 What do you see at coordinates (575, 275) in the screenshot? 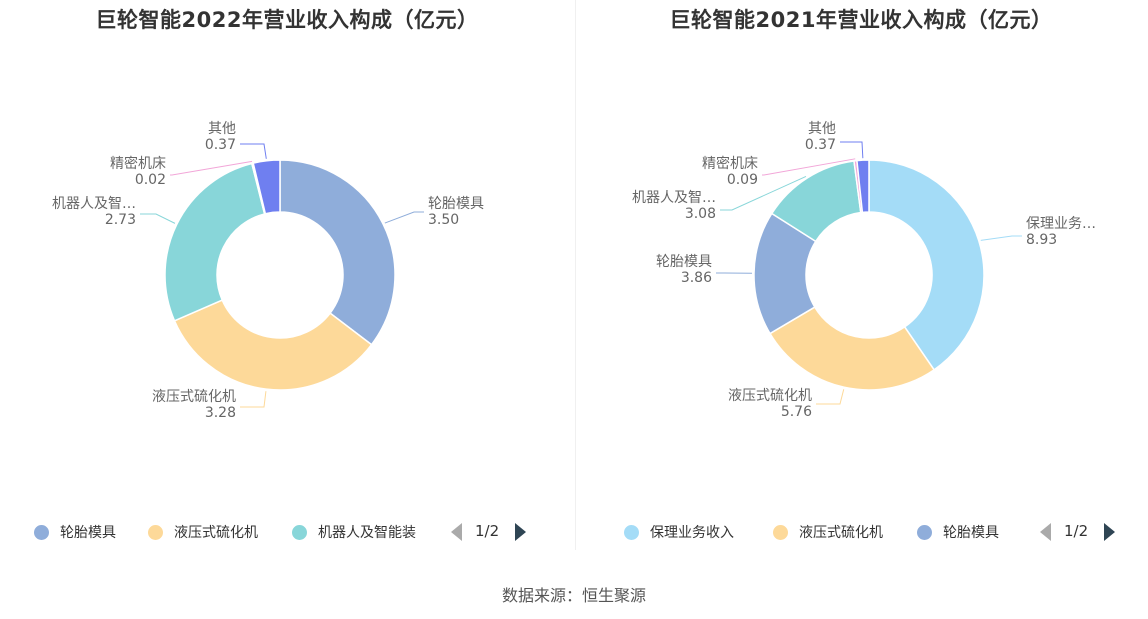
I see `panel-divider` at bounding box center [575, 275].